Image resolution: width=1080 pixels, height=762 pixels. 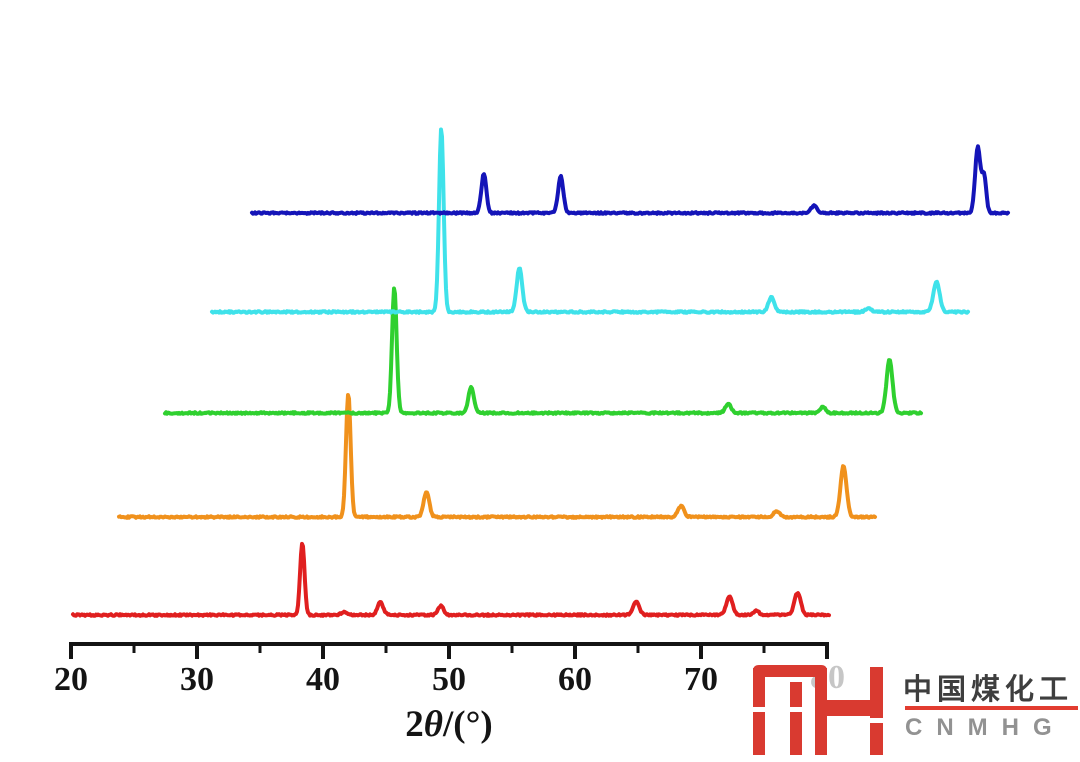 What do you see at coordinates (414, 724) in the screenshot?
I see `x-axis-title-prefix: 2` at bounding box center [414, 724].